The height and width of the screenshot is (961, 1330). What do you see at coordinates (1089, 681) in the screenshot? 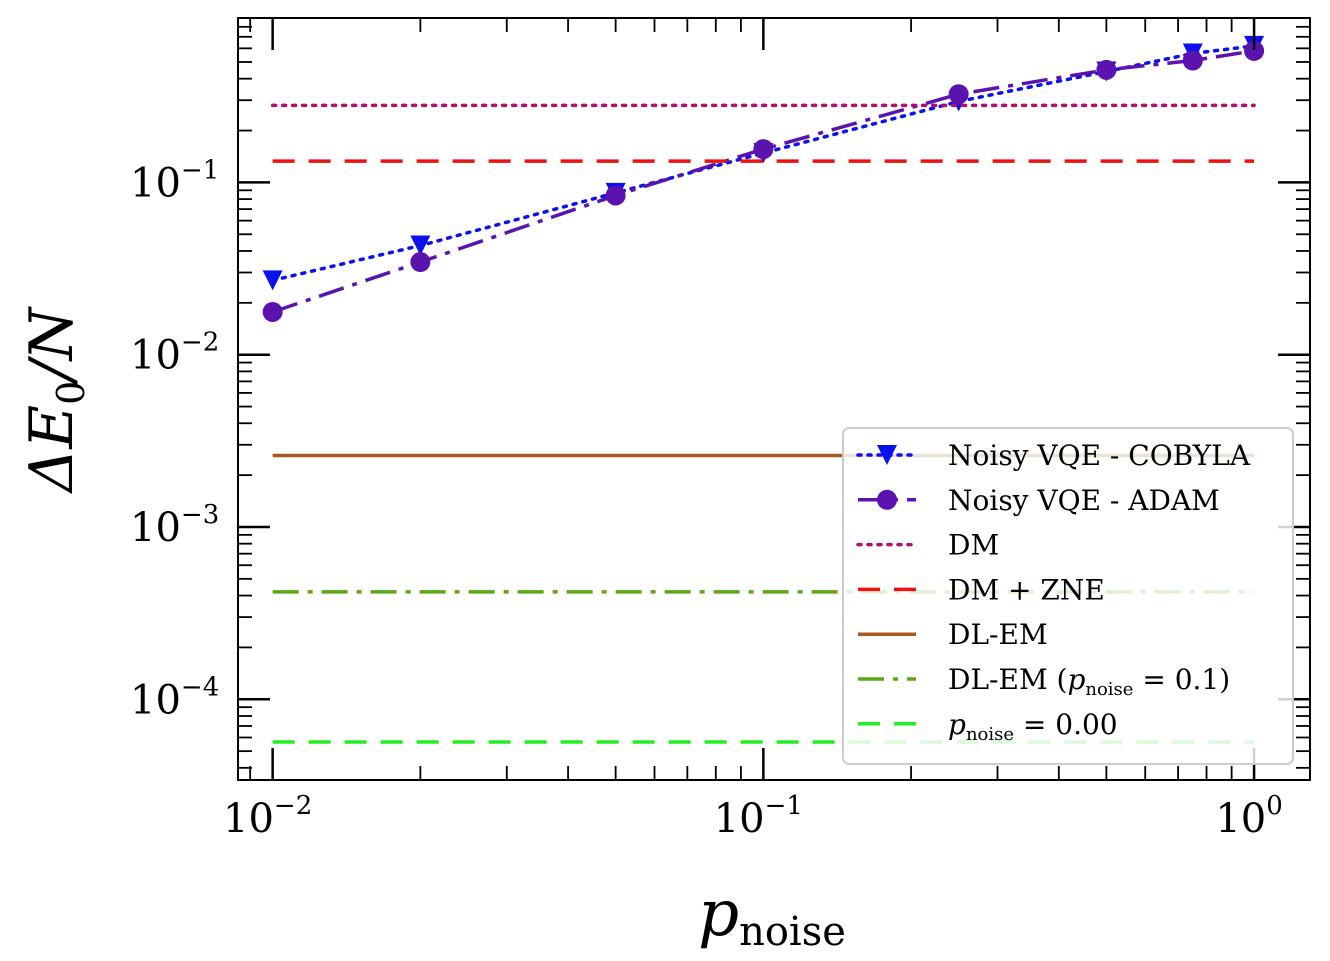
I see `legend-label: DL-EM (pnoise = 0.1)` at bounding box center [1089, 681].